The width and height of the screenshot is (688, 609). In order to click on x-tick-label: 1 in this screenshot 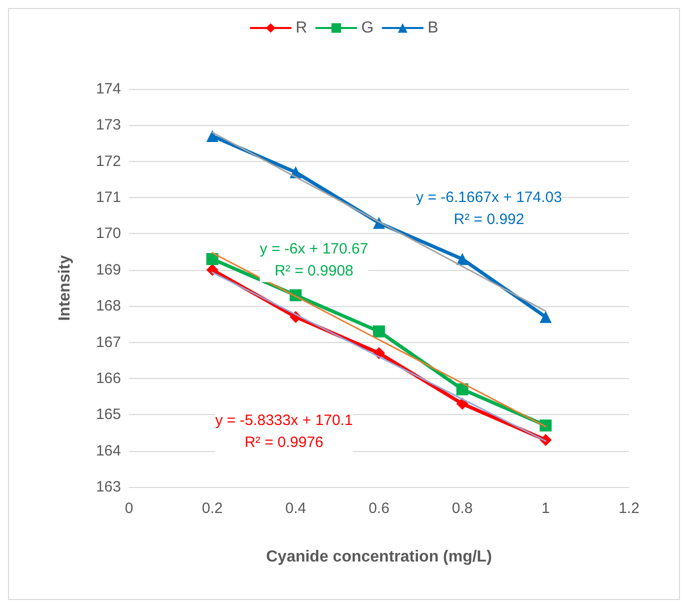, I will do `click(545, 508)`.